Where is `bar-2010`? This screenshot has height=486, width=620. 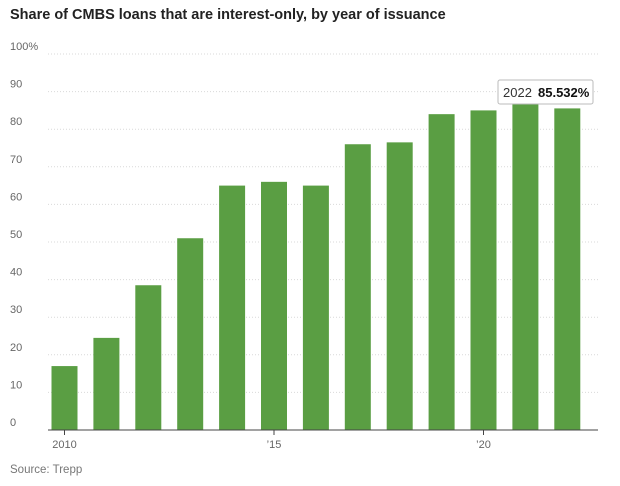
bar-2010 is located at coordinates (64, 398).